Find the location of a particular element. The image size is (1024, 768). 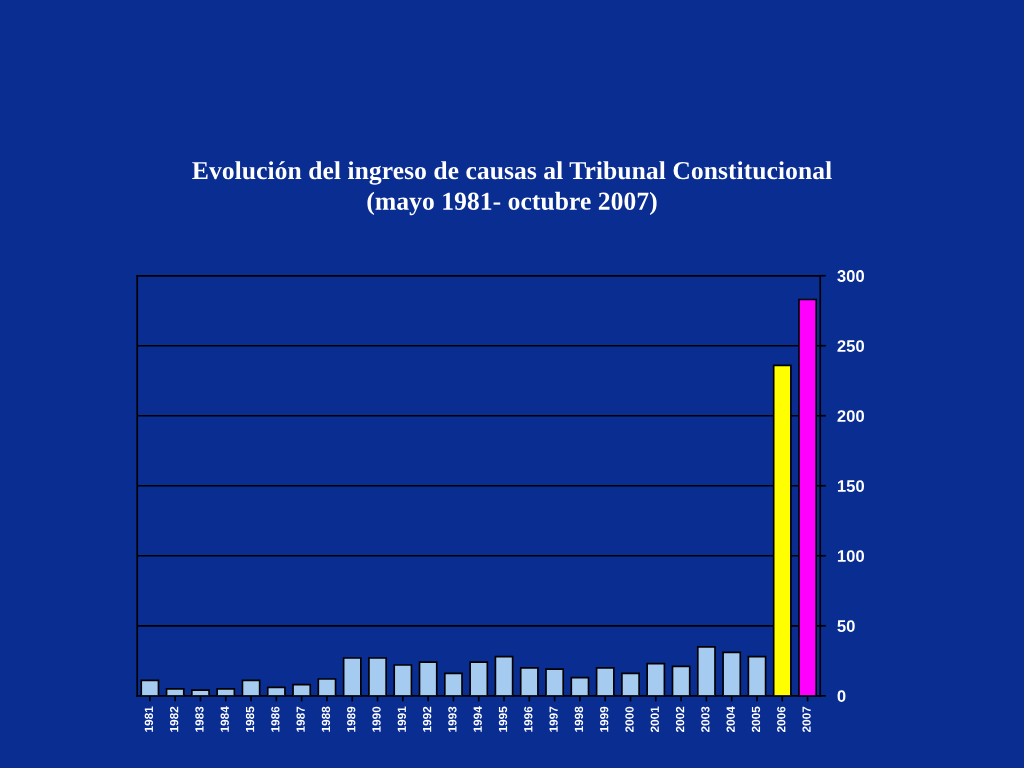

x-tick-label: 1997 is located at coordinates (553, 719).